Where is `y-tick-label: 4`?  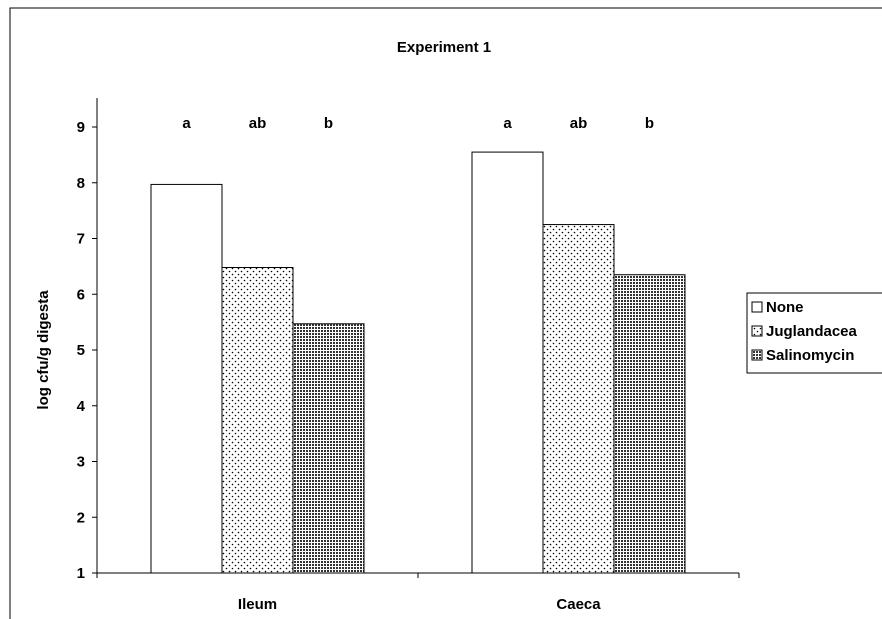 y-tick-label: 4 is located at coordinates (81, 406).